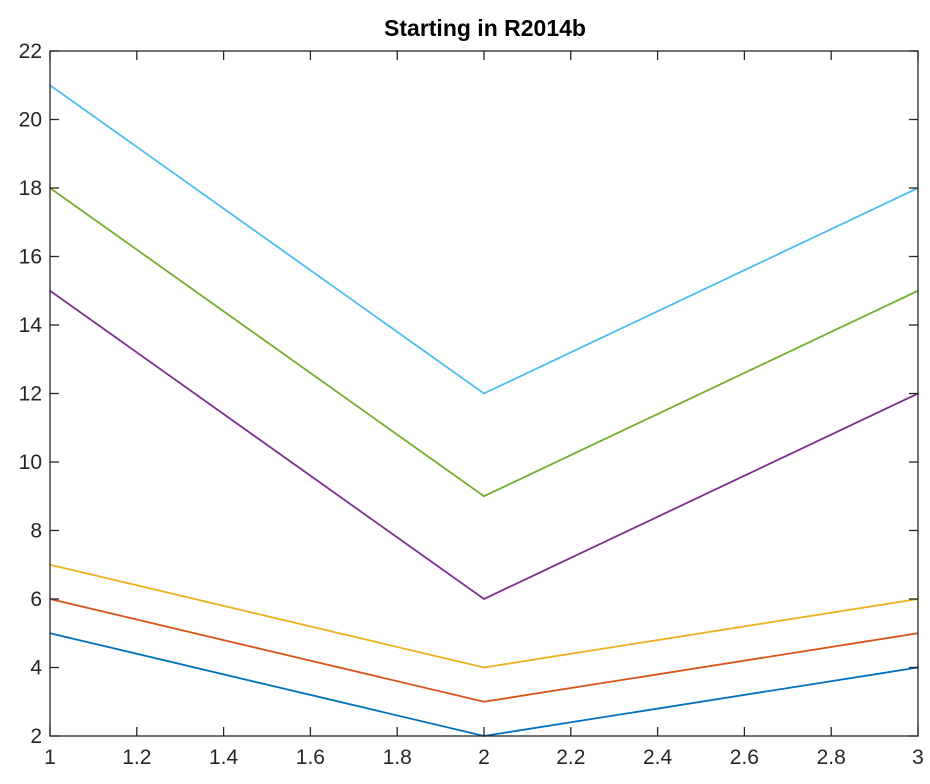  I want to click on y-tick-label: 4, so click(36, 668).